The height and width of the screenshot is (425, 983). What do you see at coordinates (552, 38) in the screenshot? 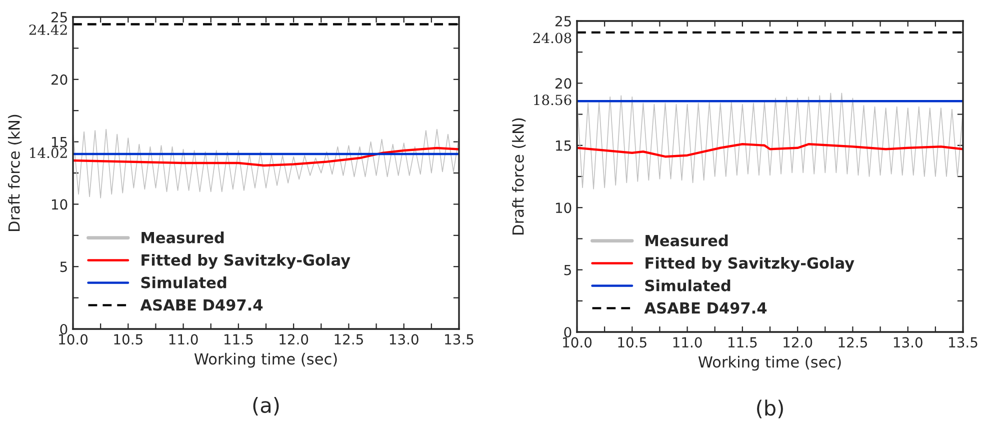
I see `y-tick-label: 24.08` at bounding box center [552, 38].